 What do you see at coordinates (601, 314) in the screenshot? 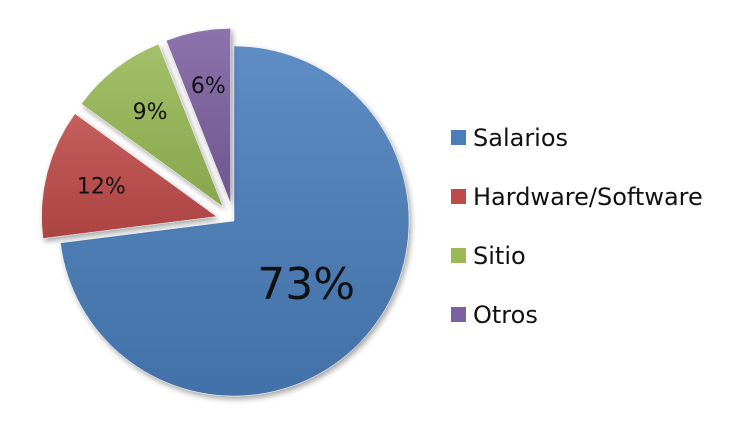
I see `legend-item-otros: Otros` at bounding box center [601, 314].